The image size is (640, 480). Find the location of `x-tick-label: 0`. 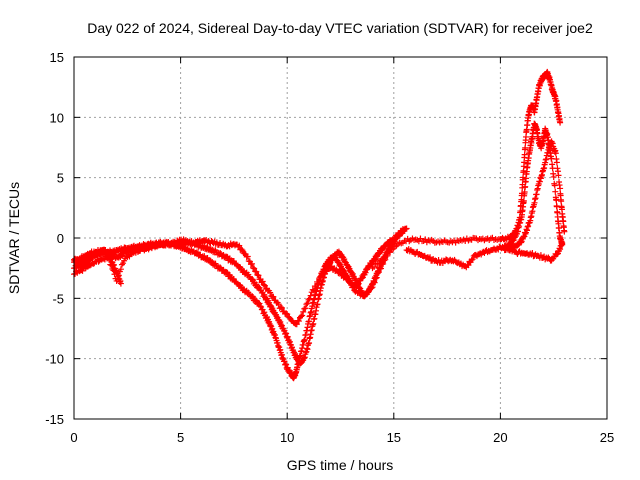

x-tick-label: 0 is located at coordinates (73, 437).